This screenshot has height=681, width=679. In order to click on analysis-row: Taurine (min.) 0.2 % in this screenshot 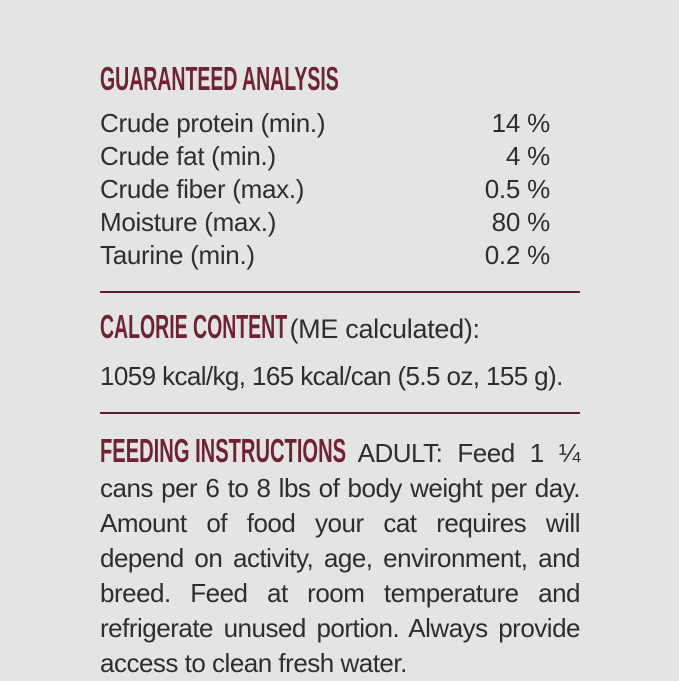, I will do `click(340, 255)`.